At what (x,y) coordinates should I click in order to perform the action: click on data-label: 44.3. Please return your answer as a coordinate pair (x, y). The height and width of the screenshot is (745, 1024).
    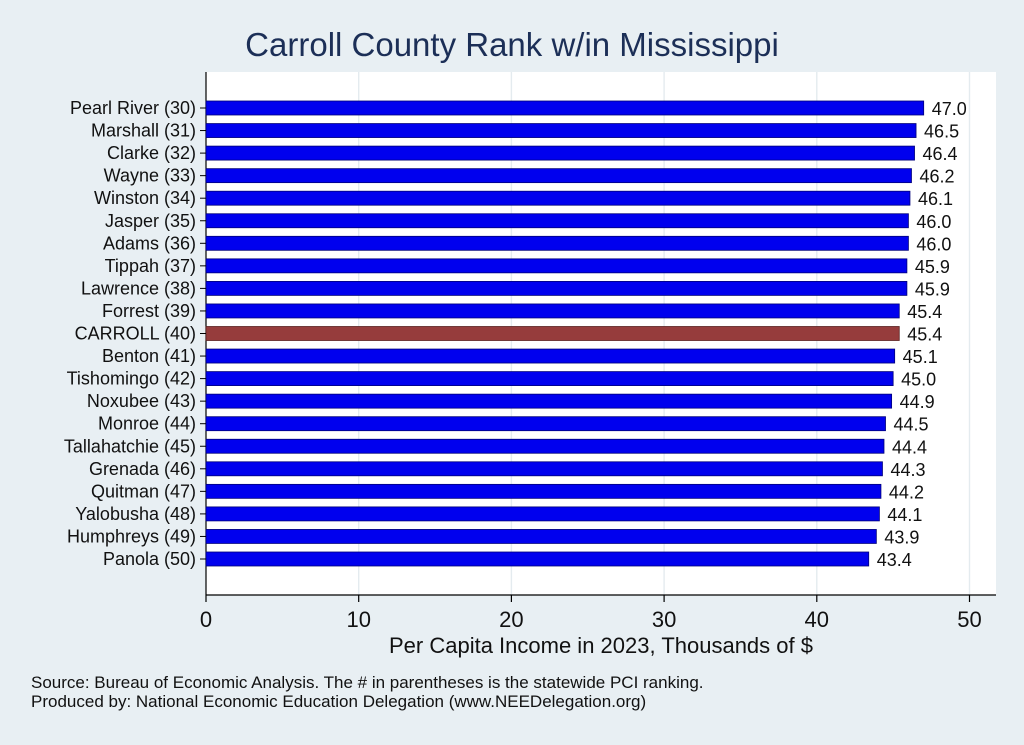
    Looking at the image, I should click on (907, 470).